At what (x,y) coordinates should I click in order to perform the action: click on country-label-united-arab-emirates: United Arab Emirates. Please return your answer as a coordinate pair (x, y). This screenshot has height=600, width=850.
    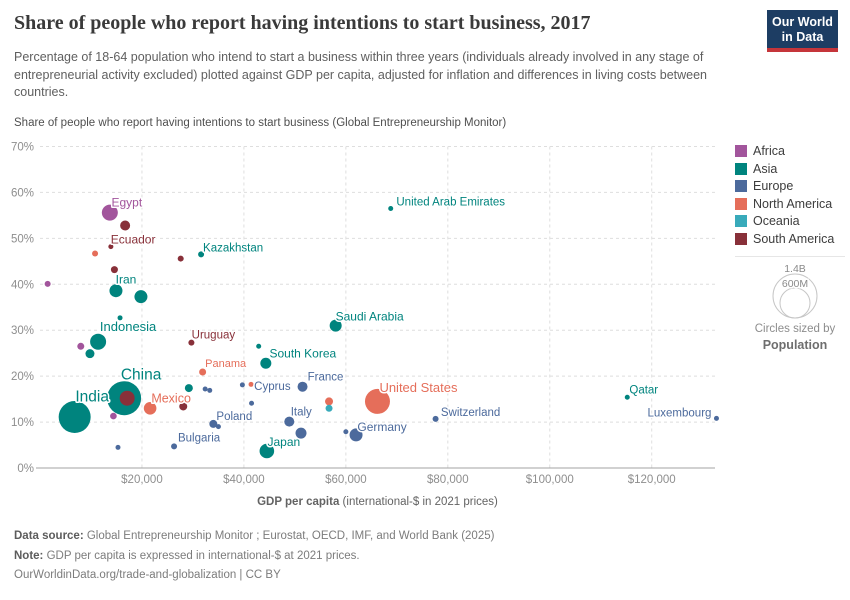
    Looking at the image, I should click on (451, 202).